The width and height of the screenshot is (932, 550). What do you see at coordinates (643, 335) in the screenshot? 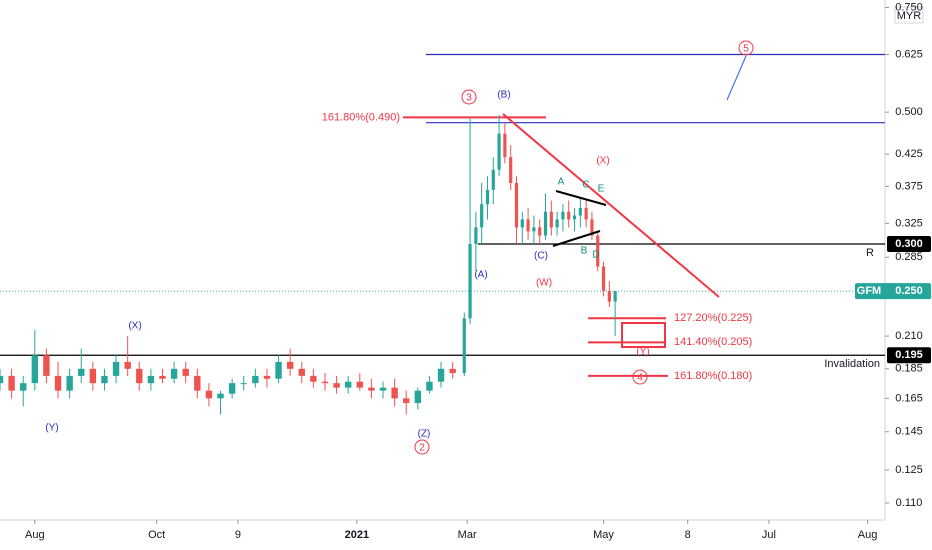
I see `target-box` at bounding box center [643, 335].